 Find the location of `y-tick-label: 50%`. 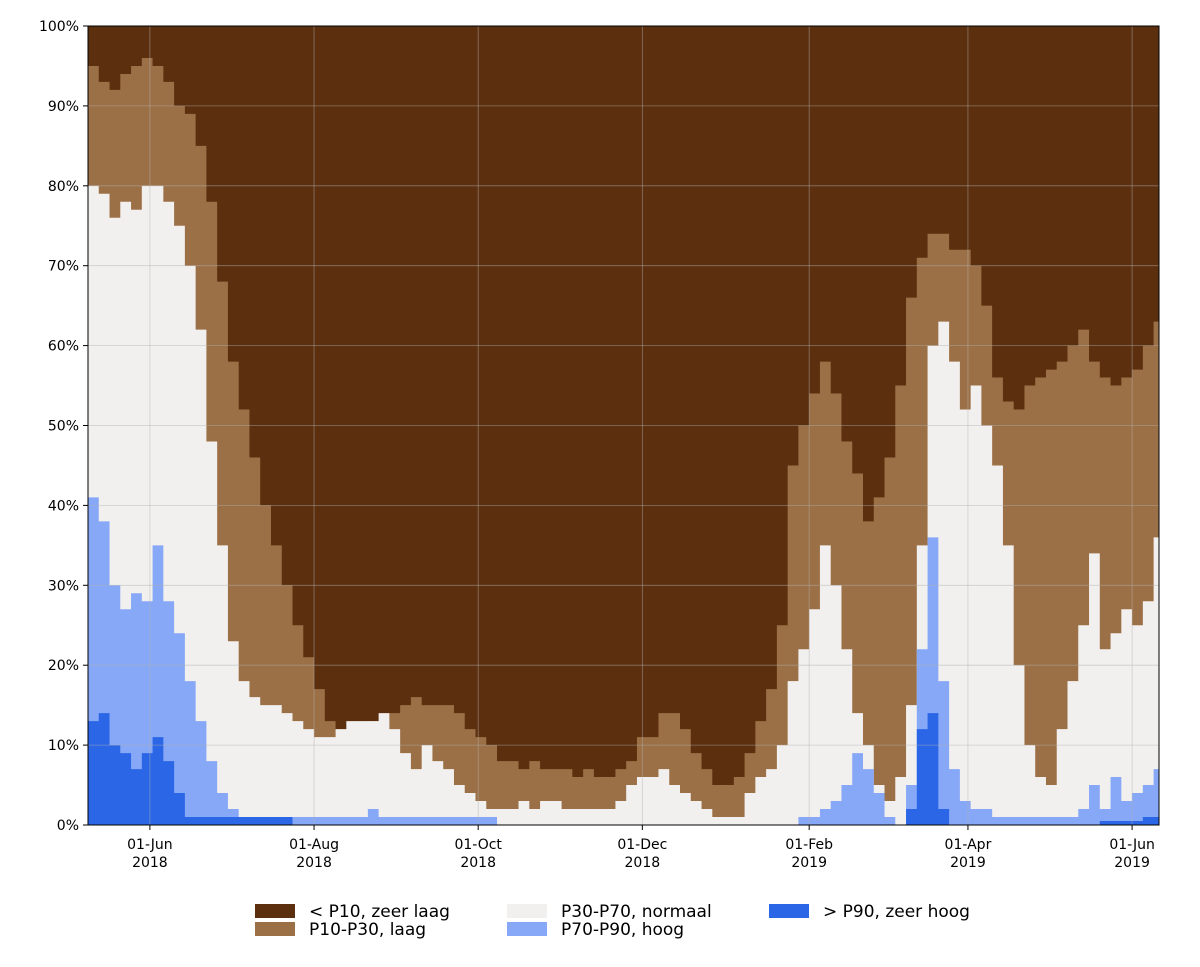

y-tick-label: 50% is located at coordinates (63, 427).